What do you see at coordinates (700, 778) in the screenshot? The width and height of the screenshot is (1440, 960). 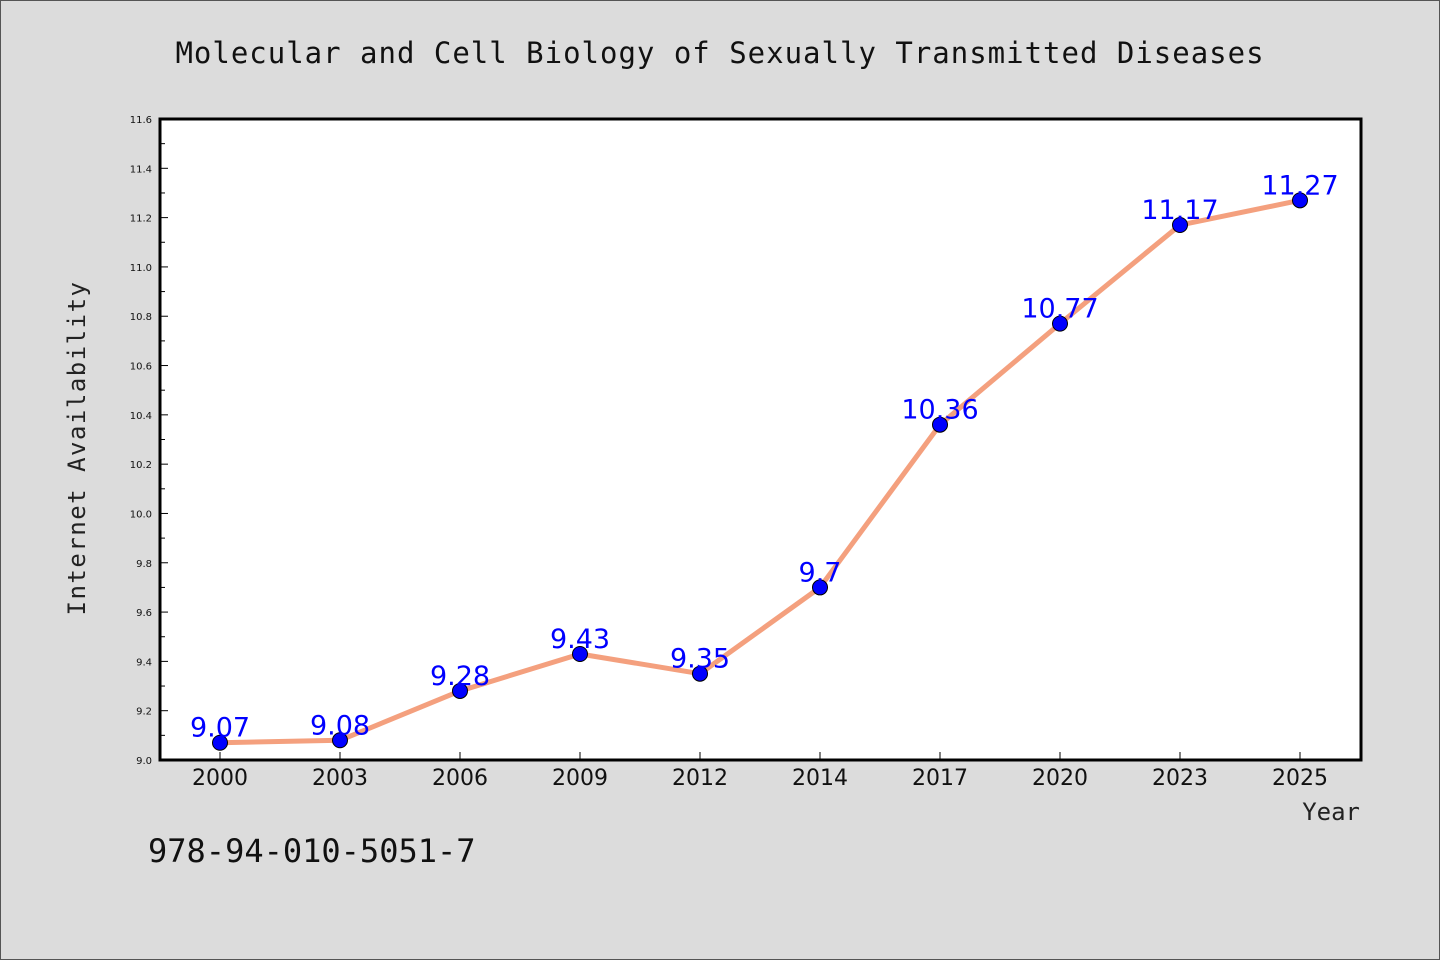 I see `x-tick-label: 2012` at bounding box center [700, 778].